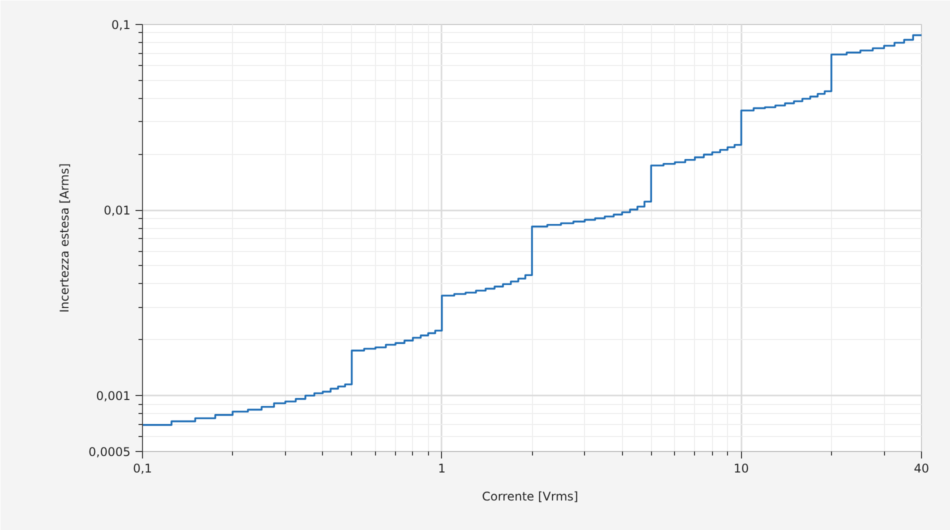 The image size is (950, 530). What do you see at coordinates (117, 211) in the screenshot?
I see `y-tick-label: 0,01` at bounding box center [117, 211].